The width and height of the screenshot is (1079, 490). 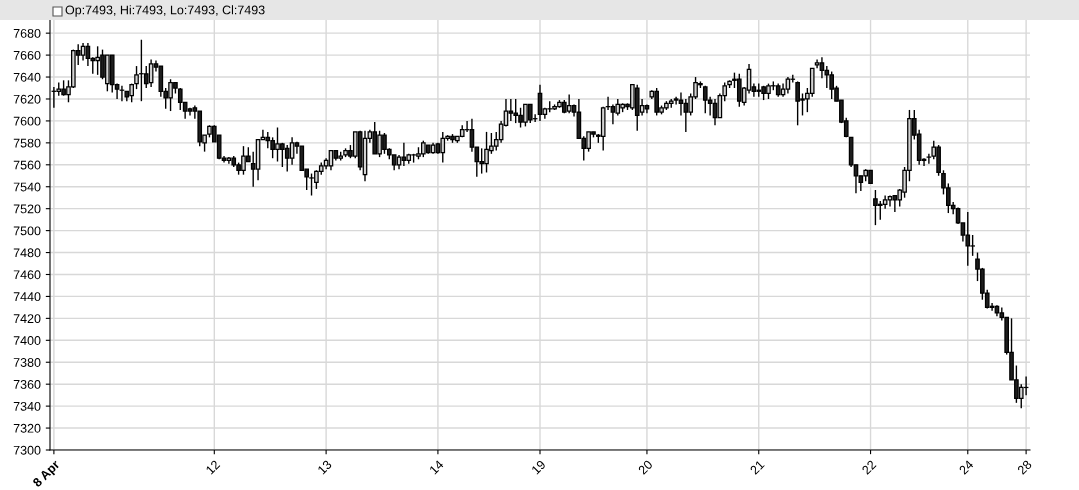 What do you see at coordinates (27, 362) in the screenshot?
I see `y-tick-label: 7380` at bounding box center [27, 362].